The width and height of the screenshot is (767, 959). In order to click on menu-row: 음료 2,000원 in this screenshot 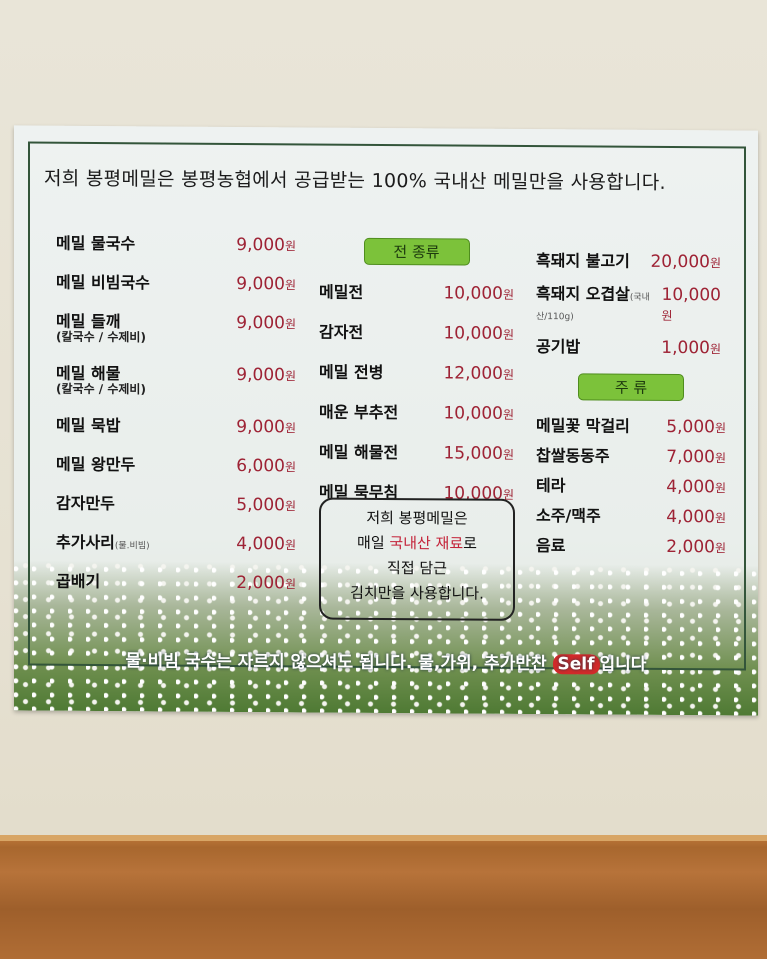, I will do `click(631, 544)`.